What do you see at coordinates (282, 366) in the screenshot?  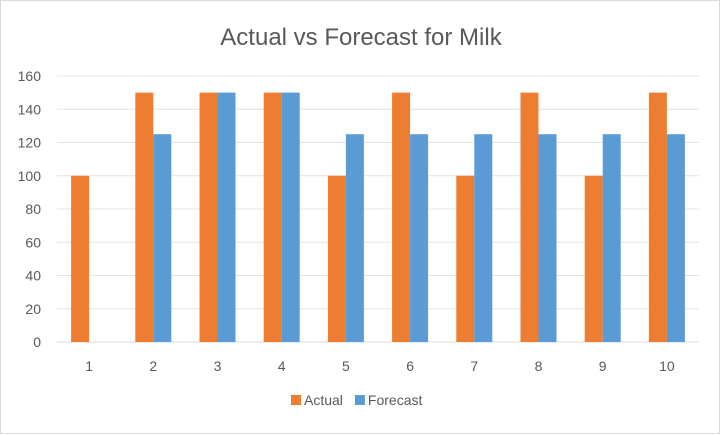 I see `x-tick-label: 4` at bounding box center [282, 366].